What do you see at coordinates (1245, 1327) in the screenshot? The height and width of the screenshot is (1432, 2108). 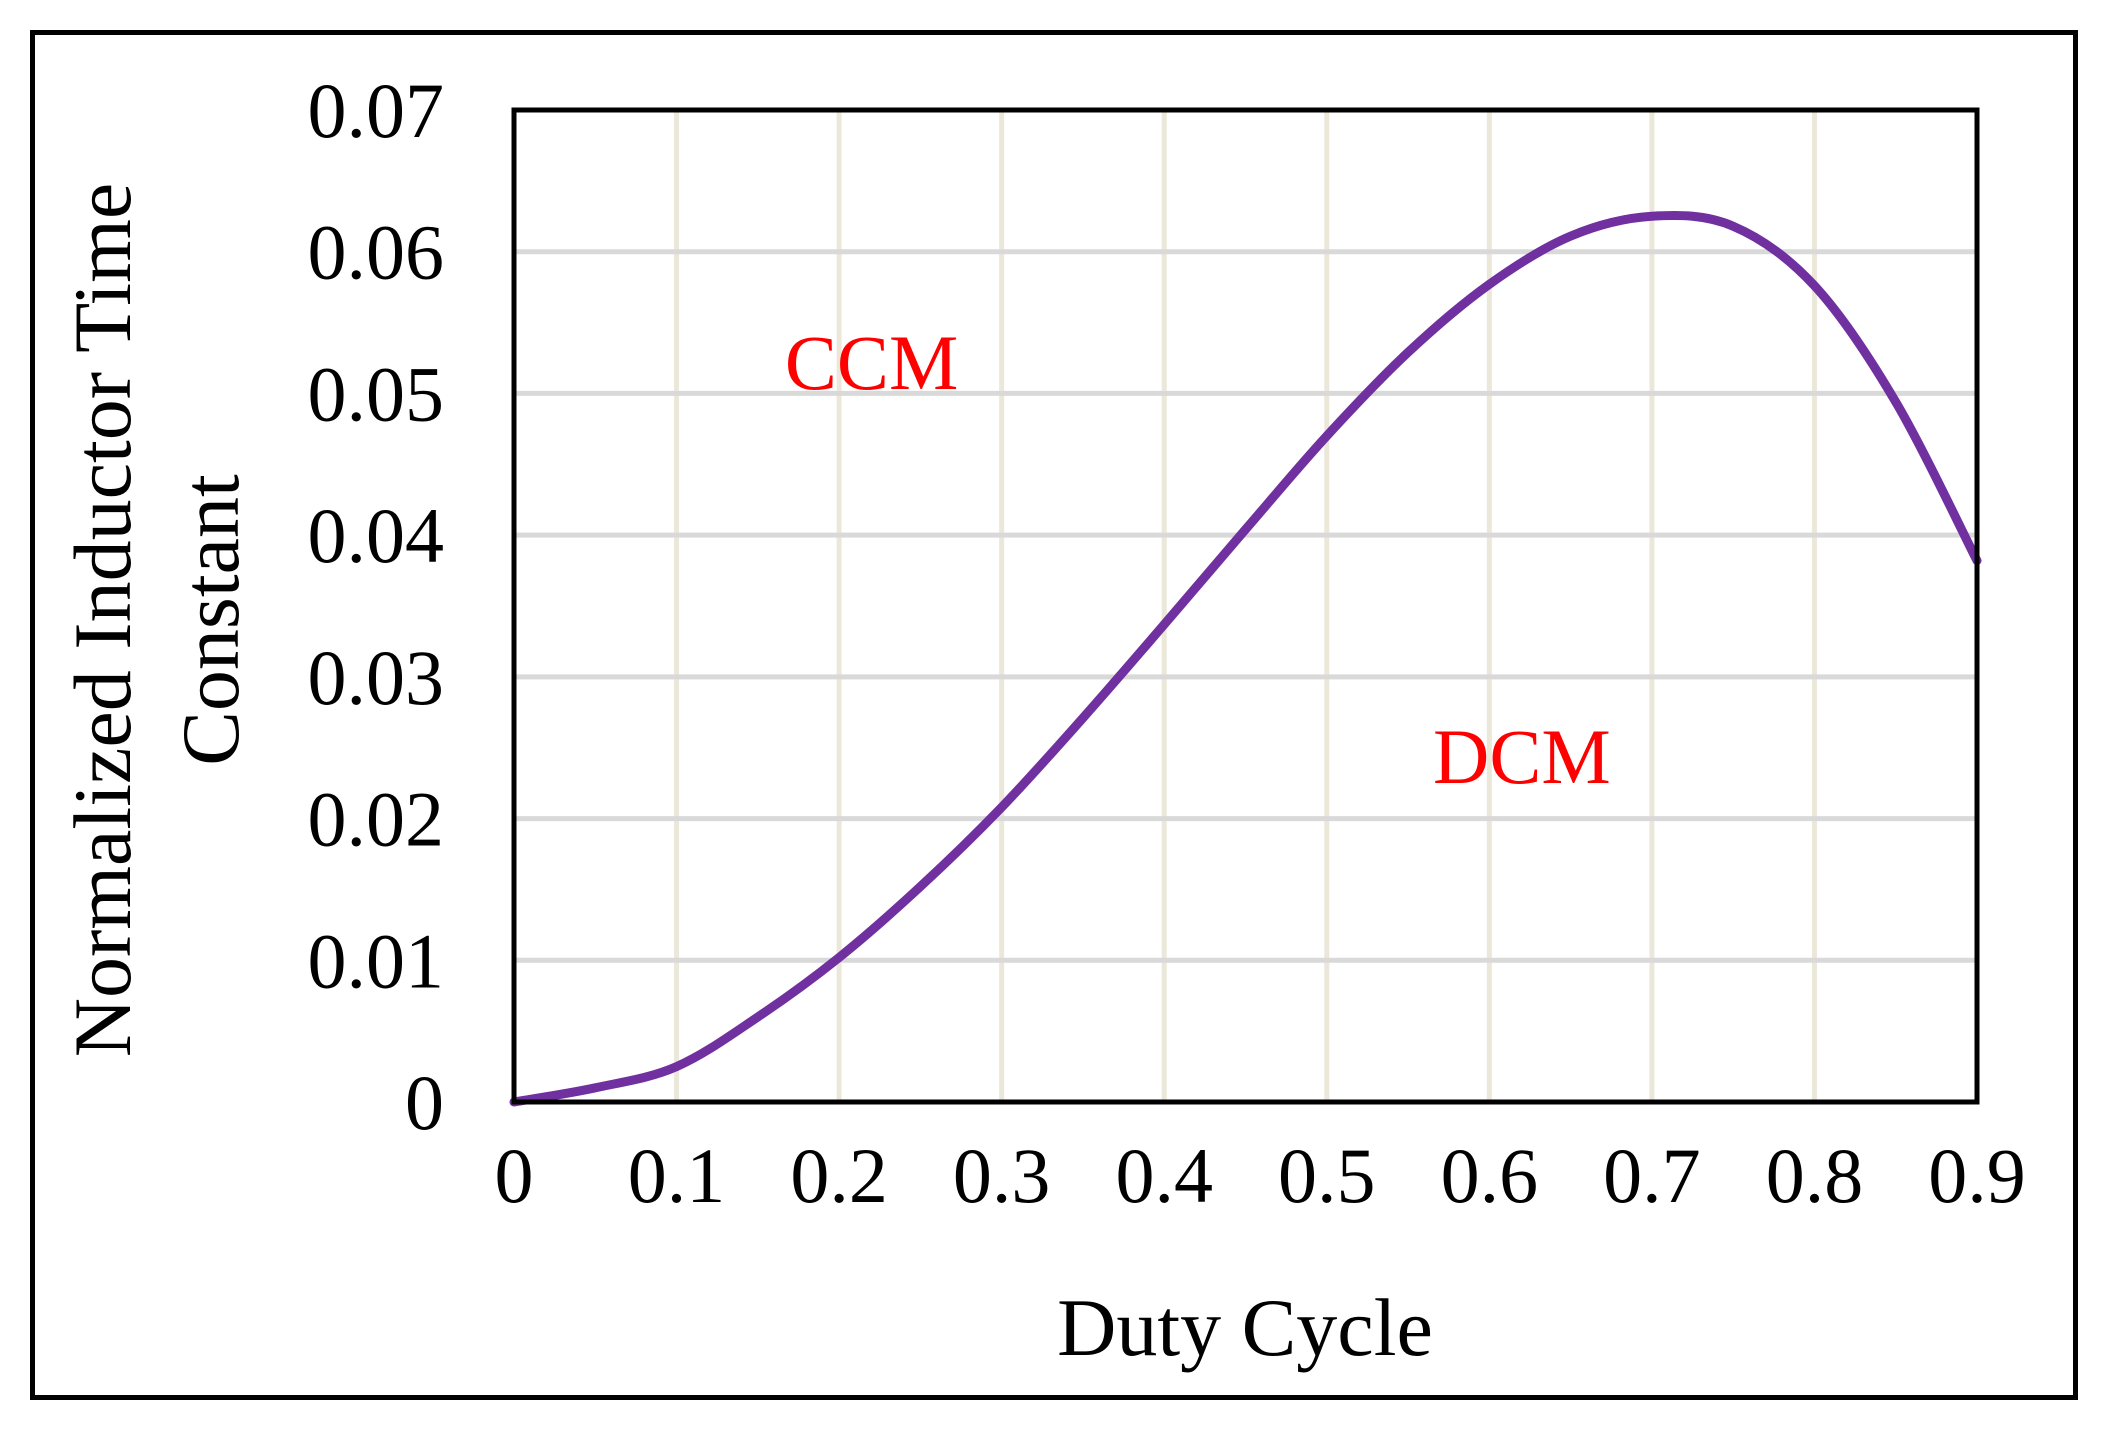 I see `x-axis-title: Duty Cycle` at bounding box center [1245, 1327].